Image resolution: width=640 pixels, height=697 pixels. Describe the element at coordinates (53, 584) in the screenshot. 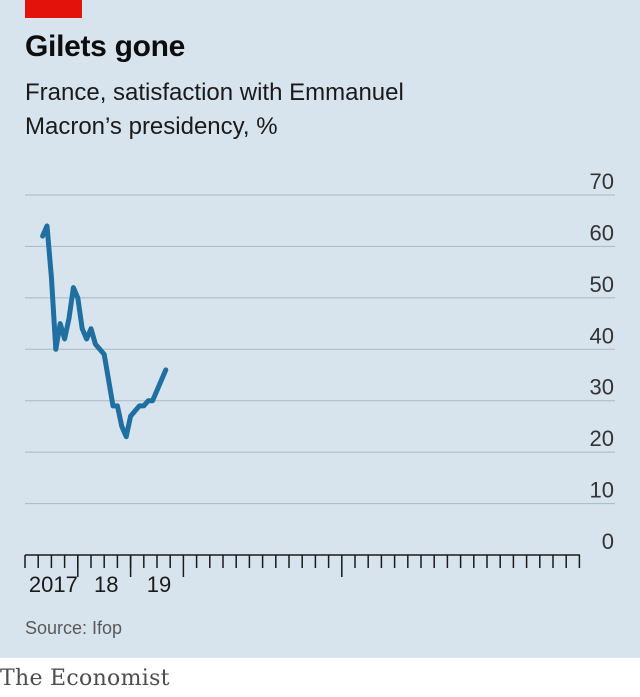

I see `x-tick-label-2017: 2017` at that location.